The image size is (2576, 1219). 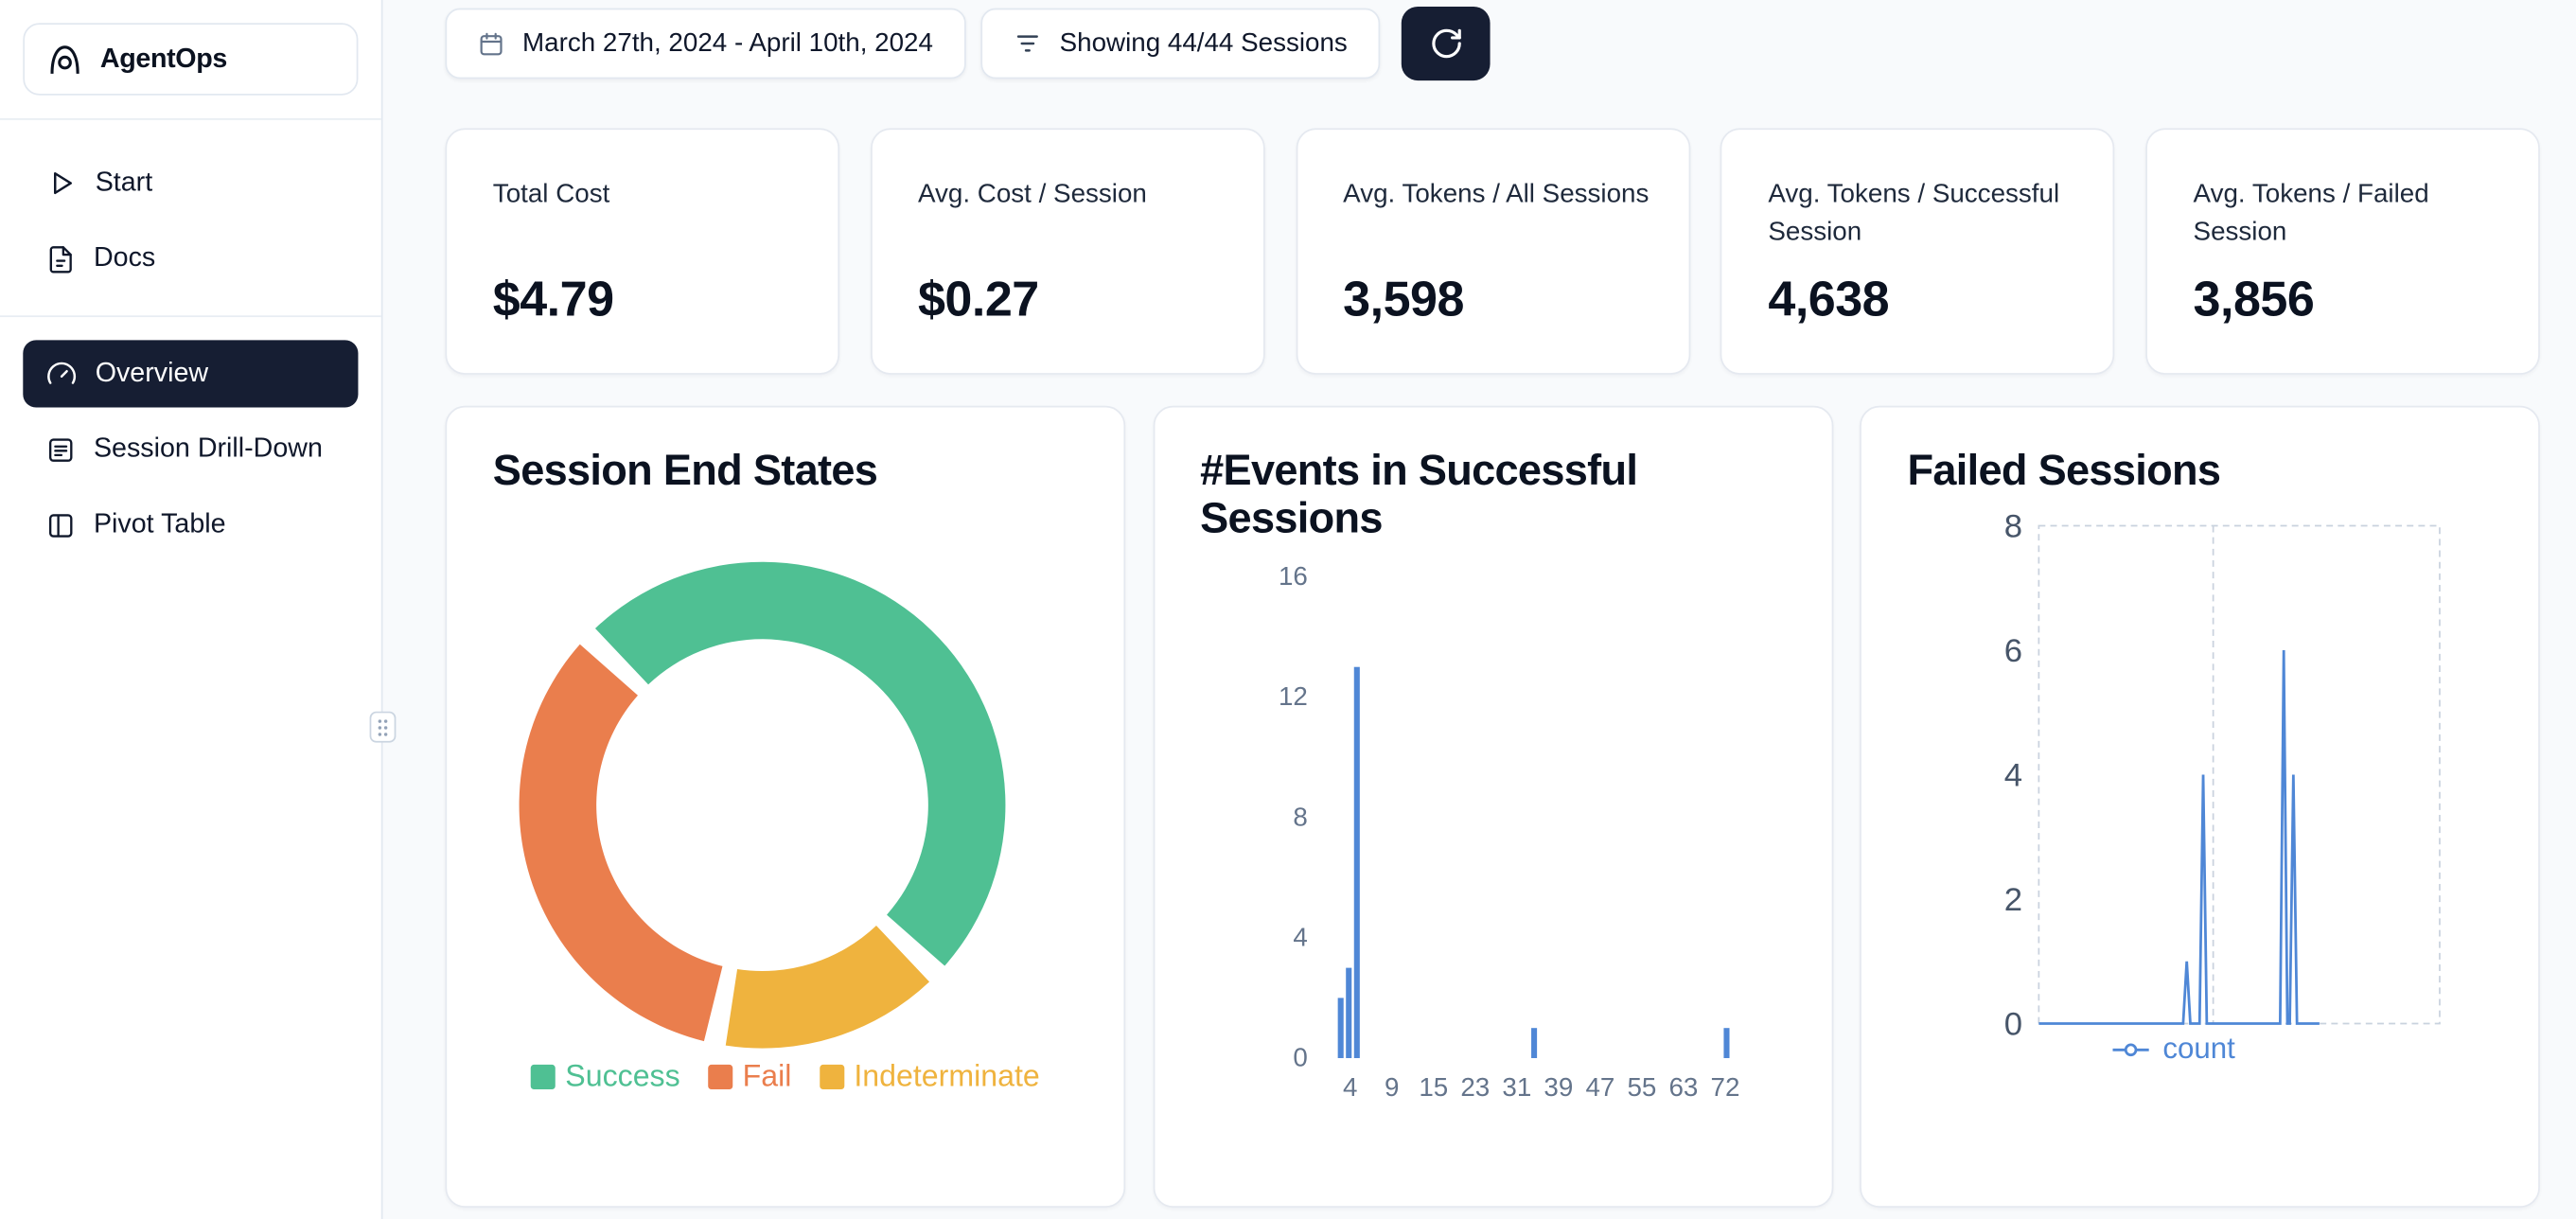 I want to click on document-icon, so click(x=60, y=259).